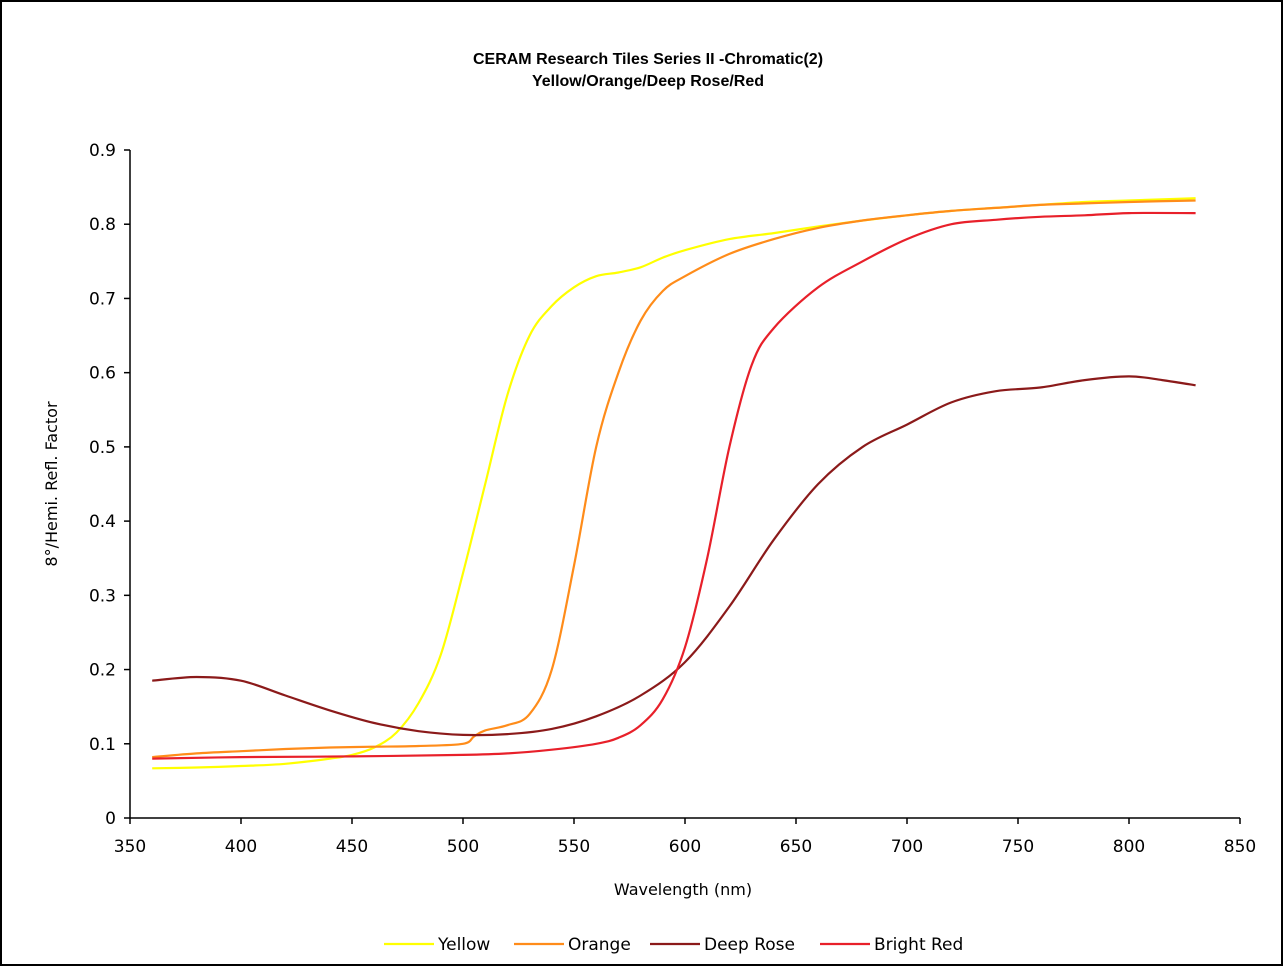 The width and height of the screenshot is (1283, 966). I want to click on x-axis-label: Wavelength (nm), so click(683, 889).